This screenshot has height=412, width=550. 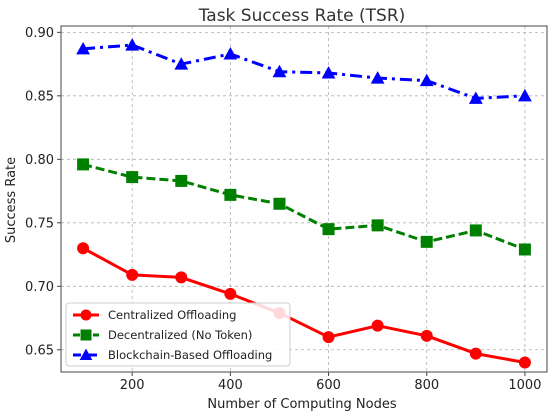 I want to click on y-axis-label: Success Rate, so click(x=11, y=200).